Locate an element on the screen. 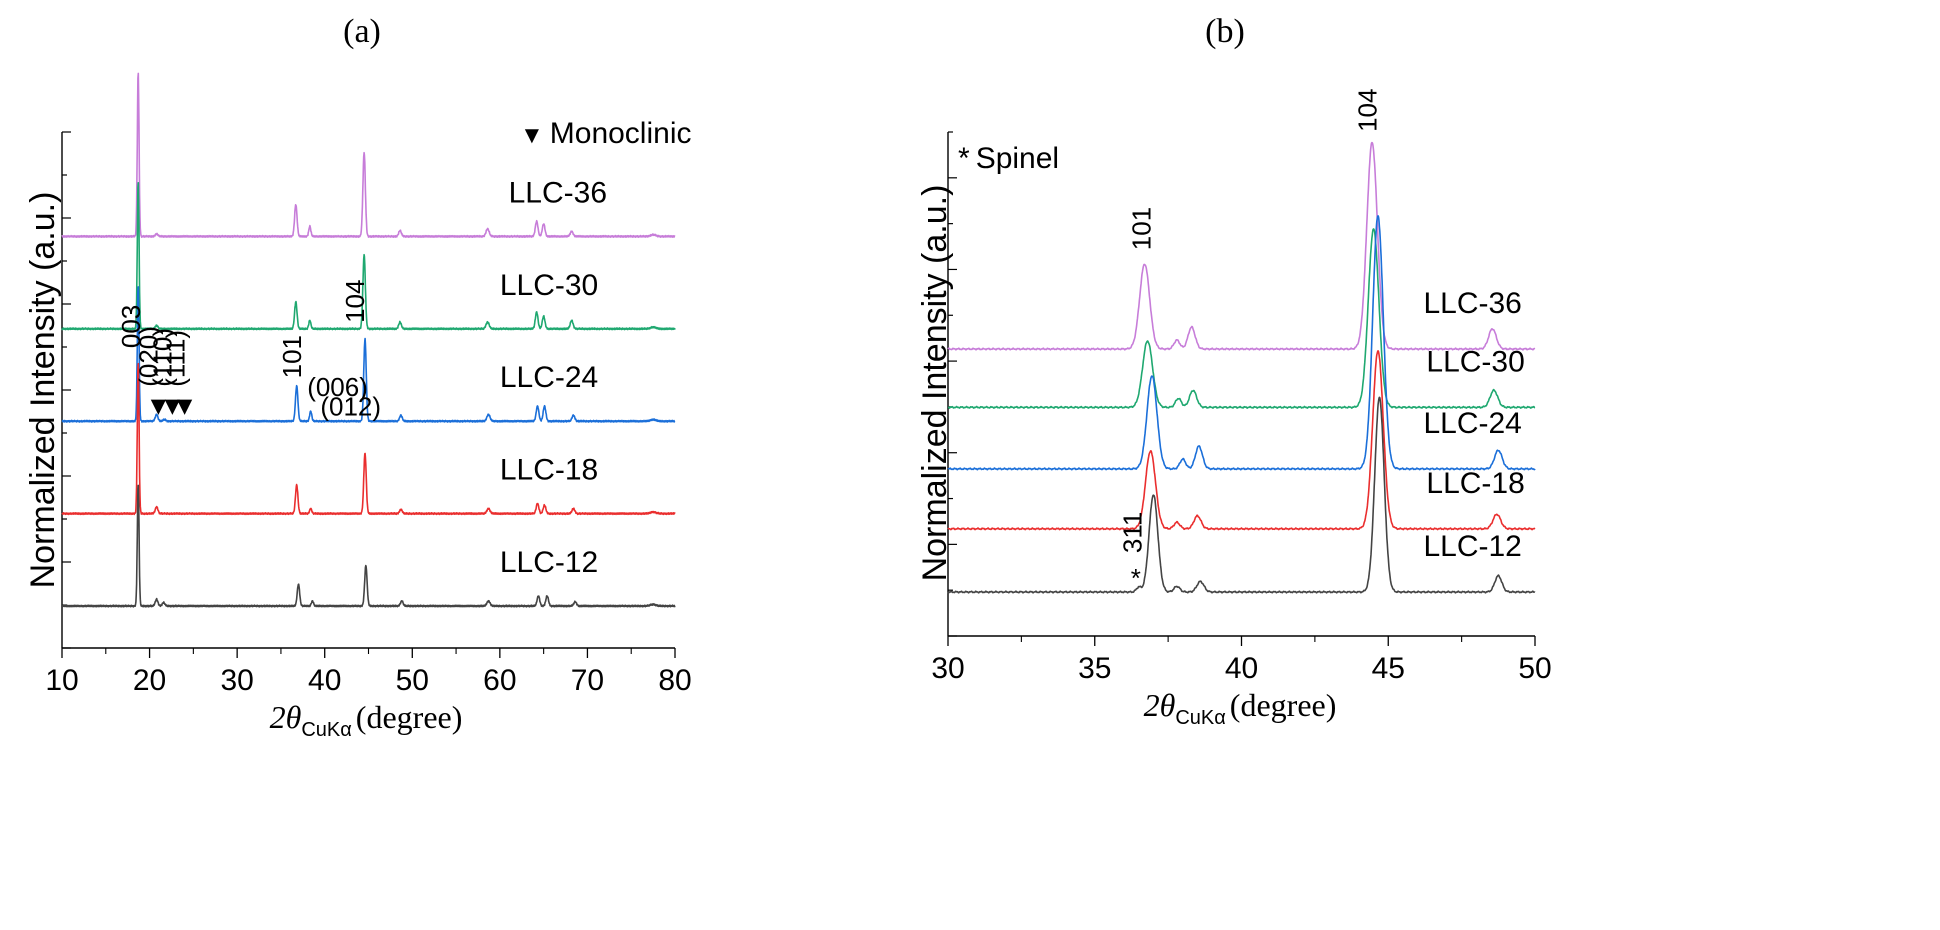  x-tick-label: 35 is located at coordinates (1094, 668).